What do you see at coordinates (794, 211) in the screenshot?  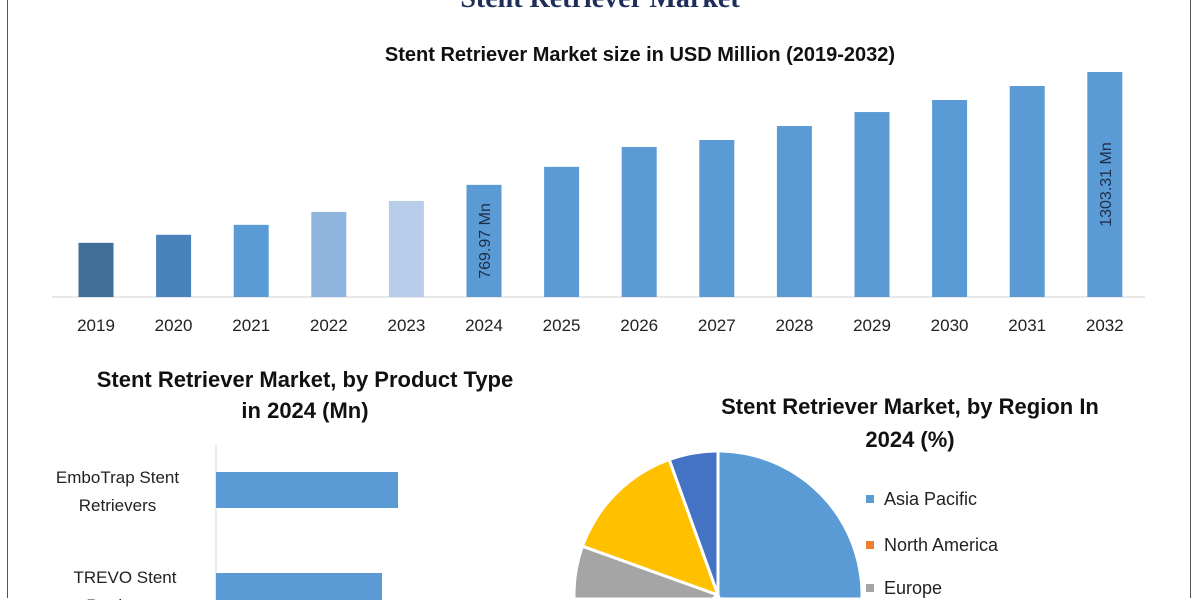 I see `bar-2028` at bounding box center [794, 211].